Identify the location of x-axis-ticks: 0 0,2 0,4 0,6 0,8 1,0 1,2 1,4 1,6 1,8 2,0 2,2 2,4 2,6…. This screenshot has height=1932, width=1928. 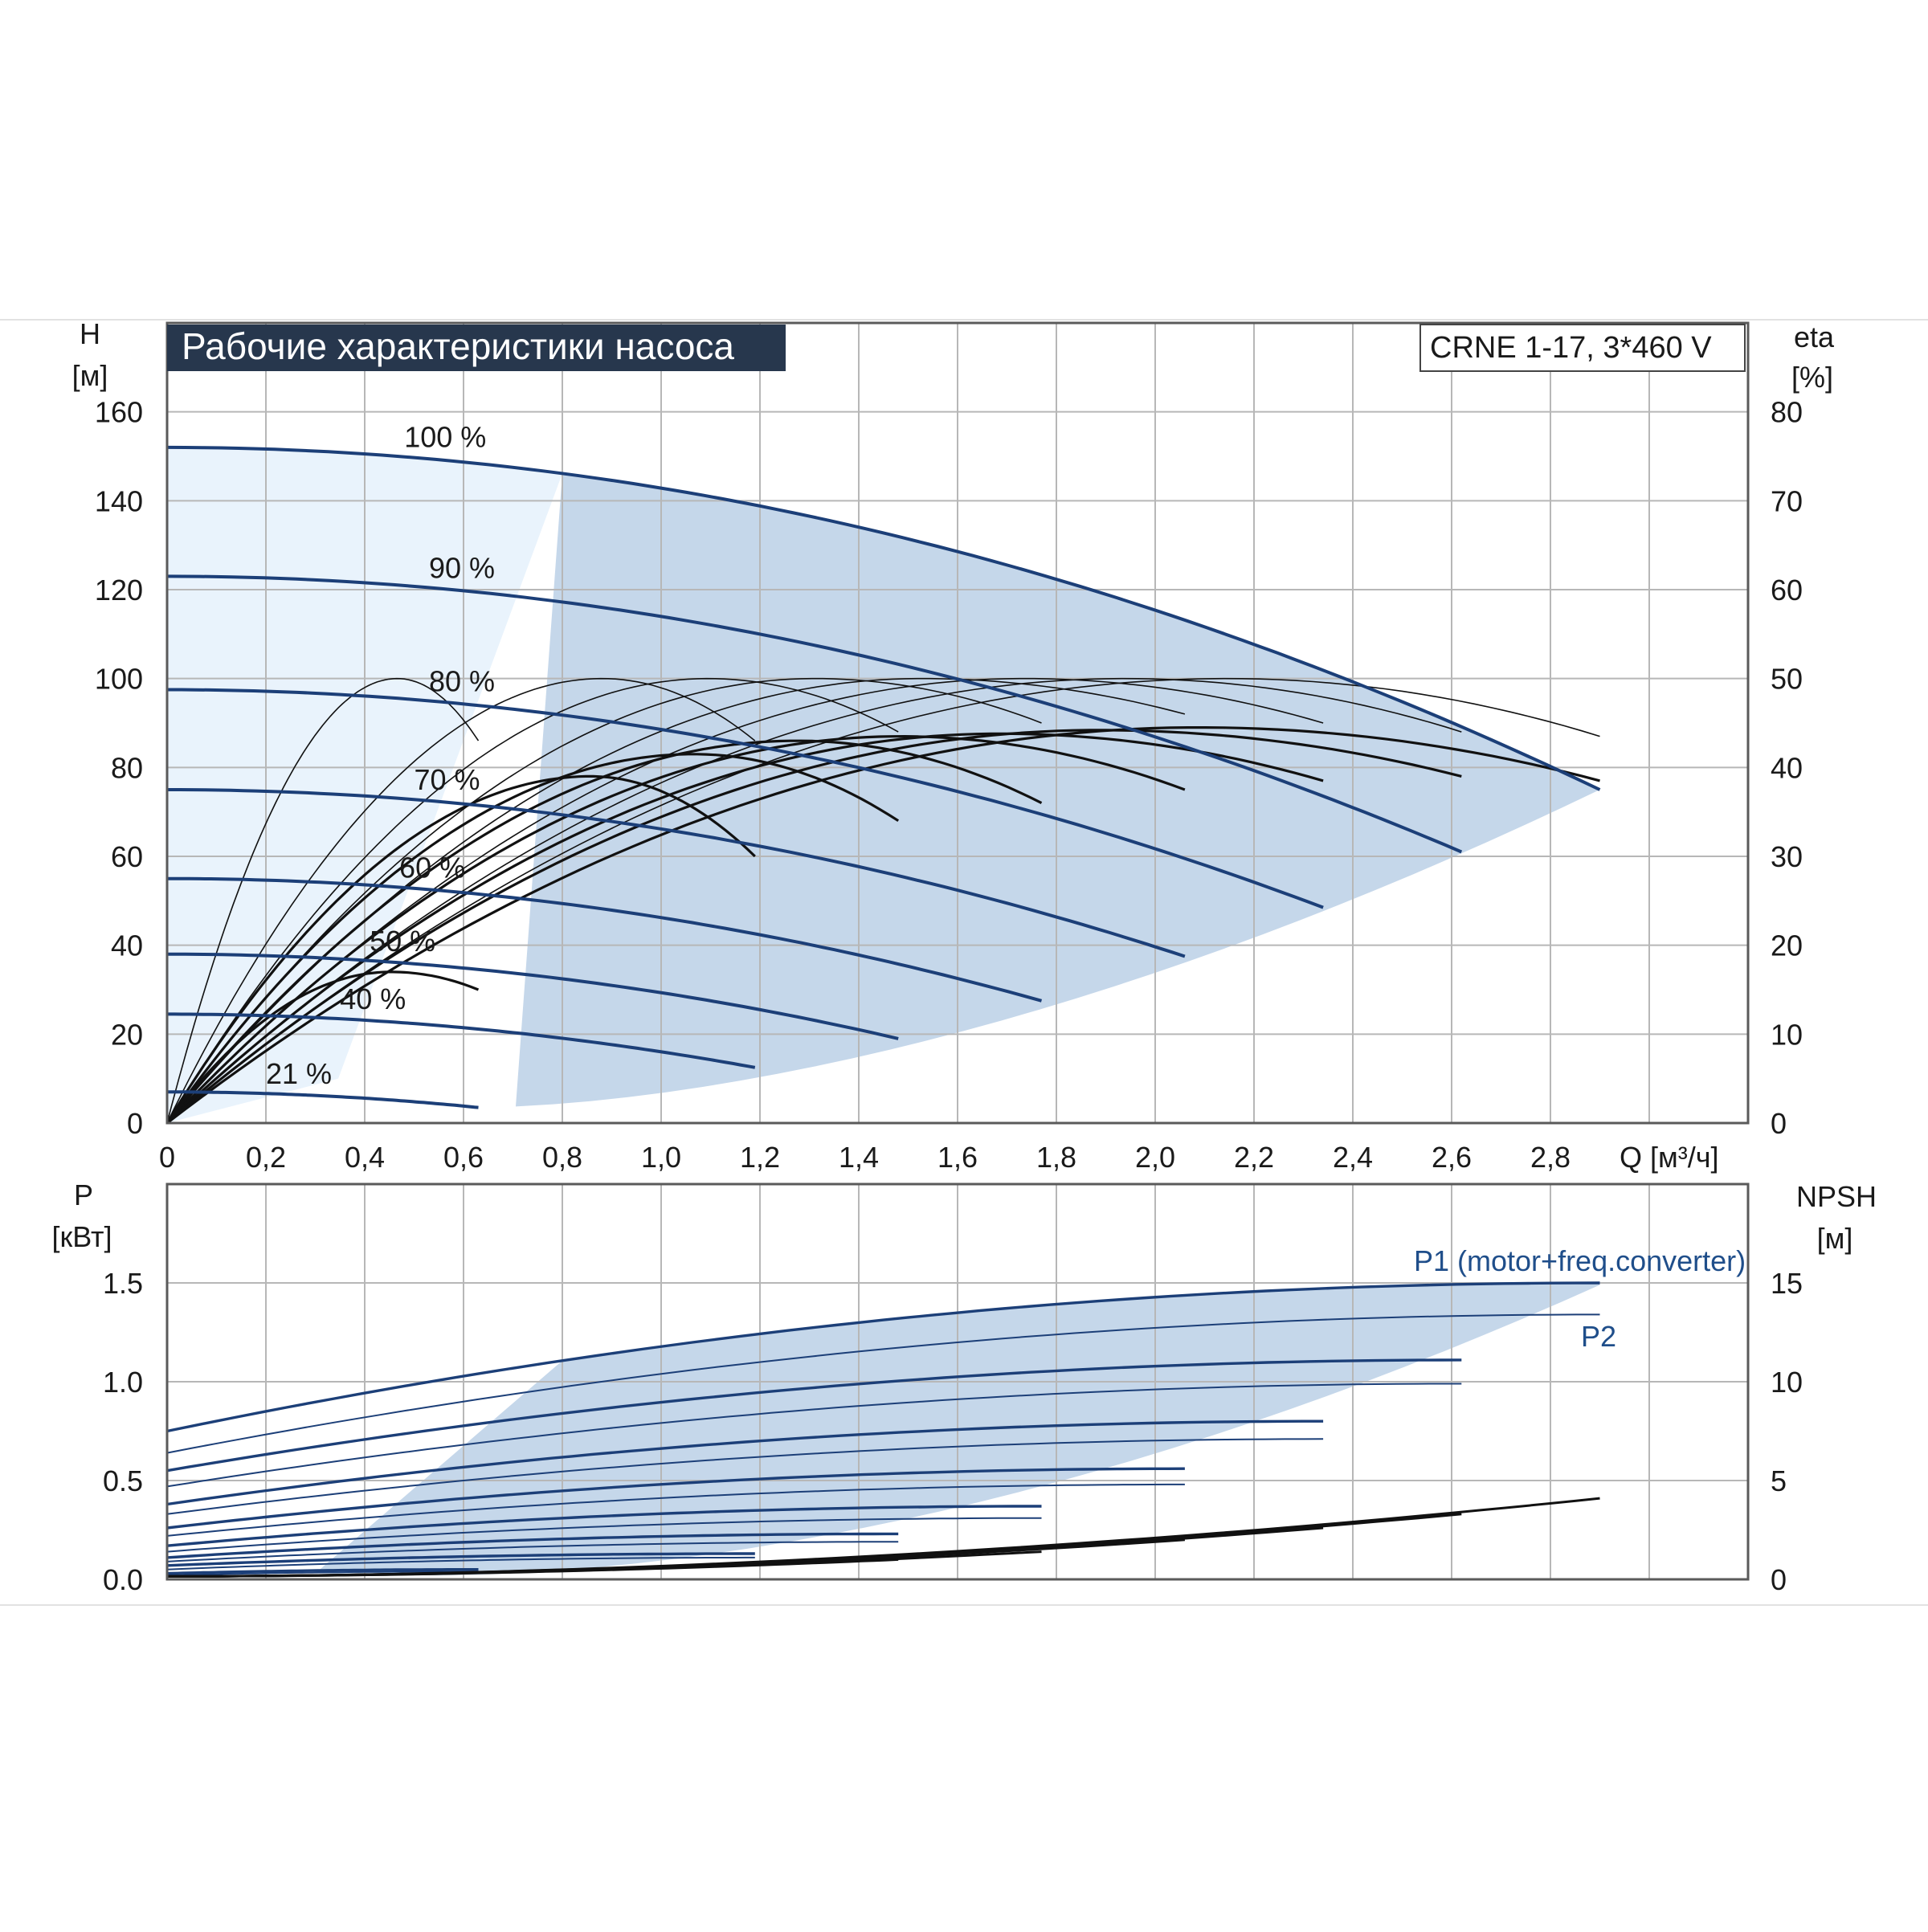
(865, 1157).